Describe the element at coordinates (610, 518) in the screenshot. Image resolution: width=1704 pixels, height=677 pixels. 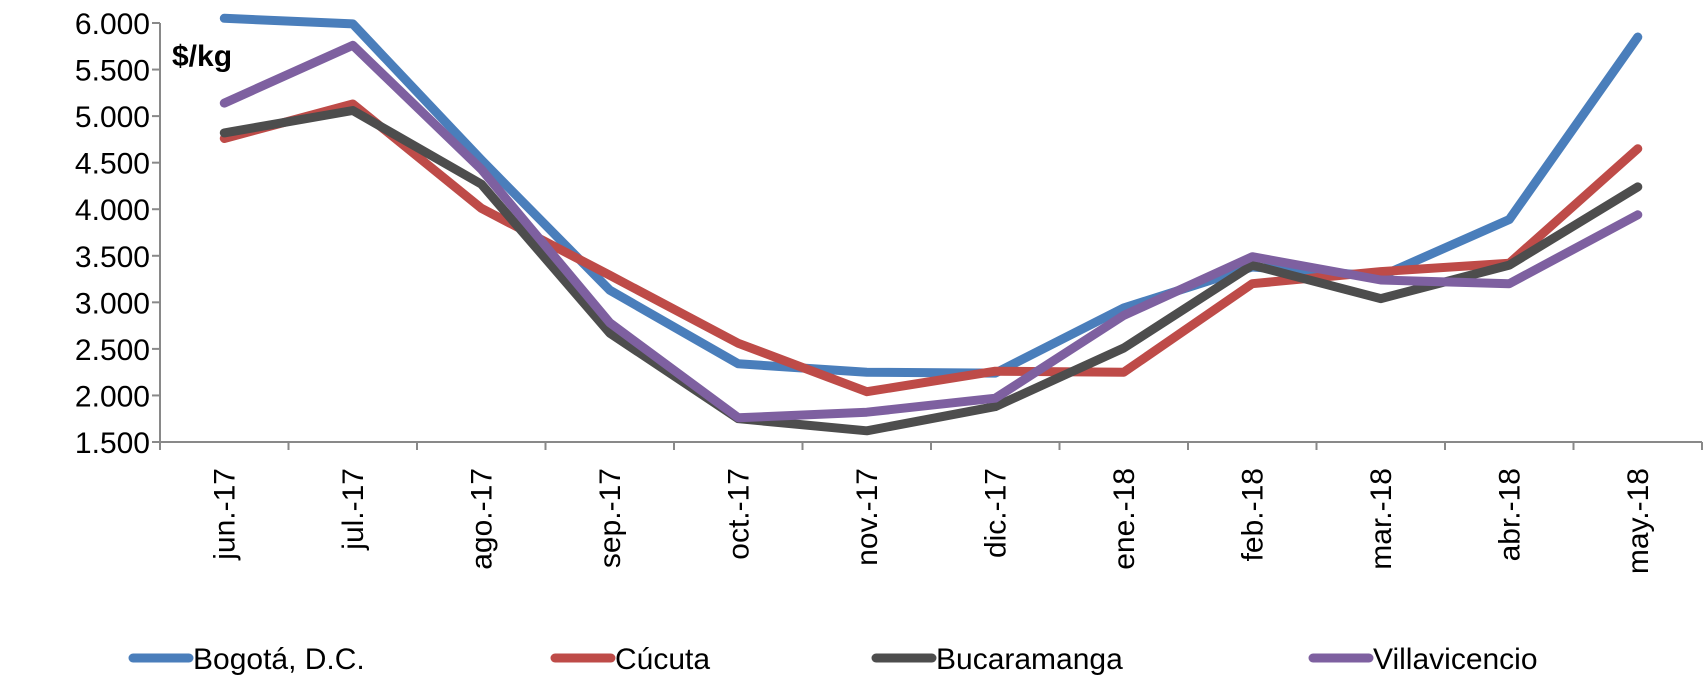
I see `x-tick-label: sep.-17` at that location.